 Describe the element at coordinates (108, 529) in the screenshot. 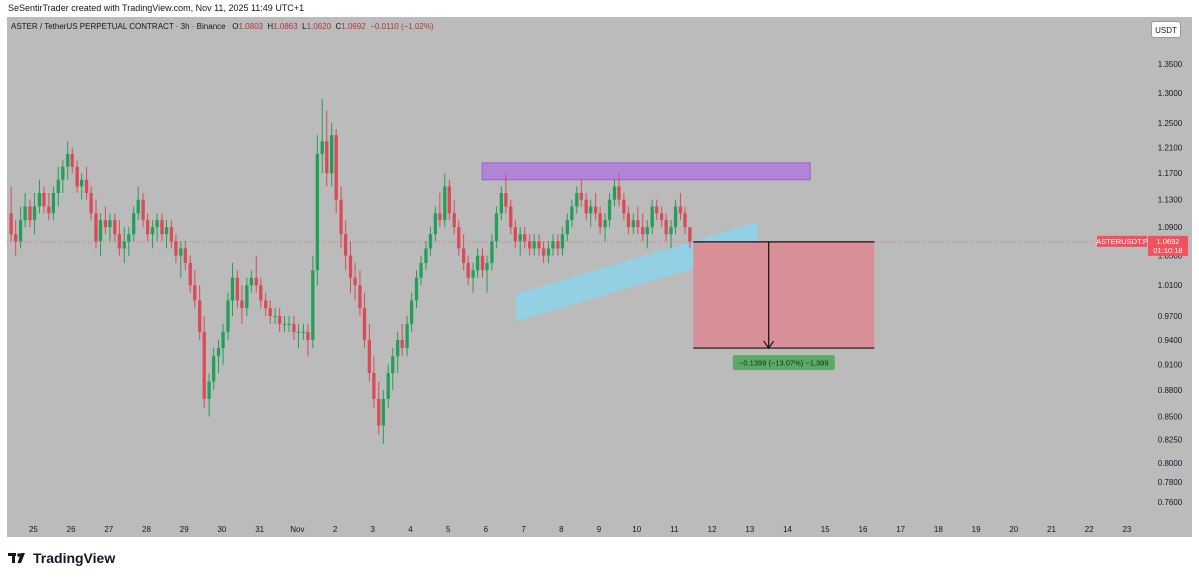

I see `x-tick-label: 27` at that location.